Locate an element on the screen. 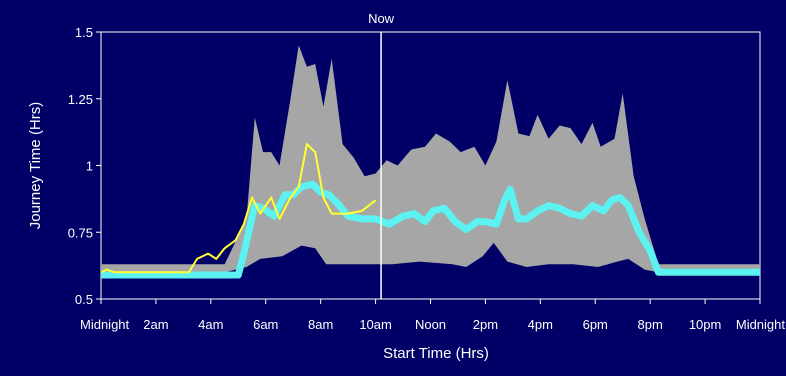 The width and height of the screenshot is (786, 376). x-tick-label: 6pm is located at coordinates (595, 324).